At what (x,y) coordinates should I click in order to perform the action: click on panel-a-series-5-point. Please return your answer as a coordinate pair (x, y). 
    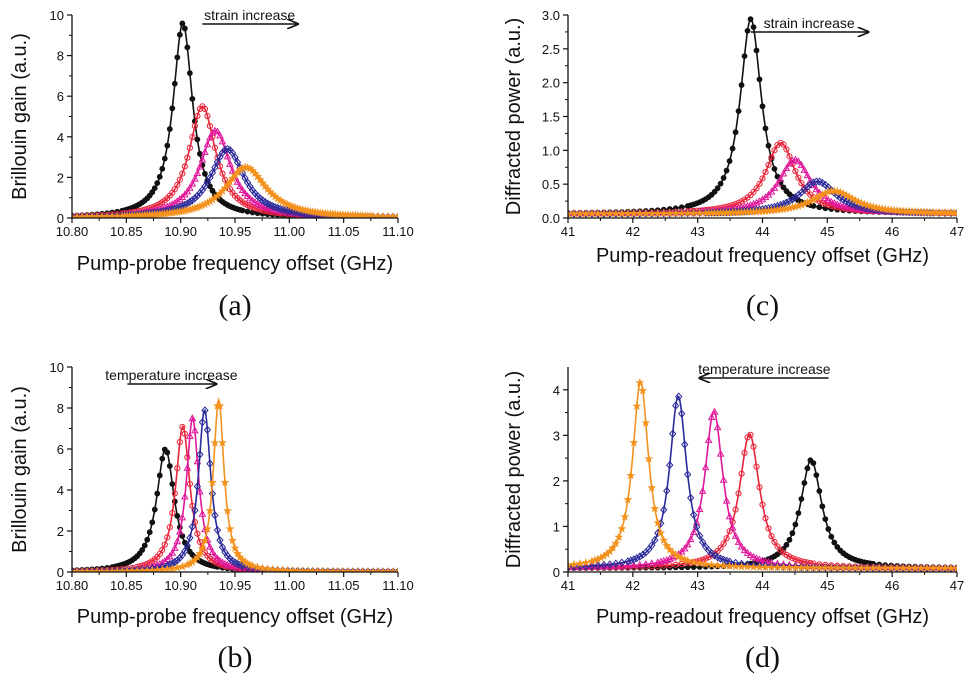
    Looking at the image, I should click on (395, 215).